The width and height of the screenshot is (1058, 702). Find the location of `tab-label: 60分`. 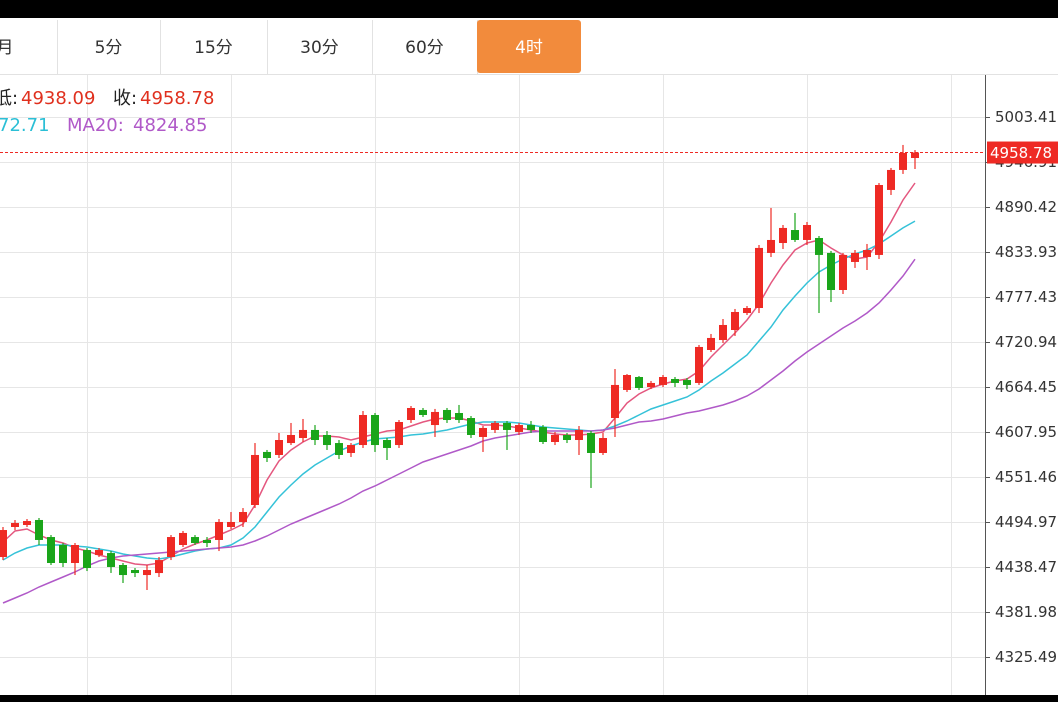

tab-label: 60分 is located at coordinates (424, 48).